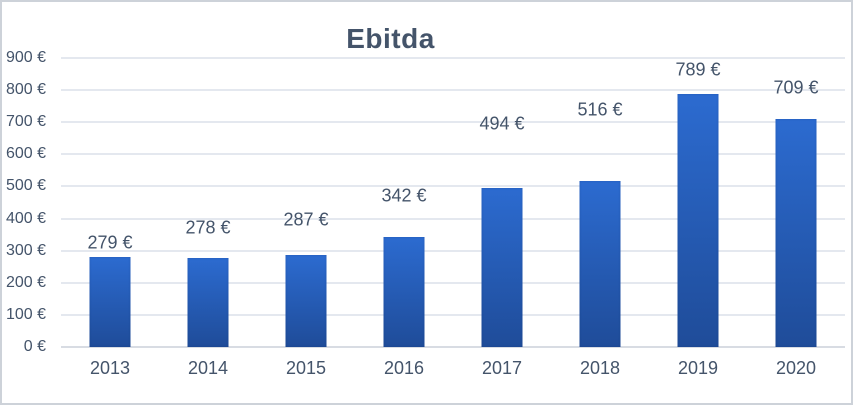 The height and width of the screenshot is (405, 853). I want to click on chart-title: Ebitda, so click(390, 38).